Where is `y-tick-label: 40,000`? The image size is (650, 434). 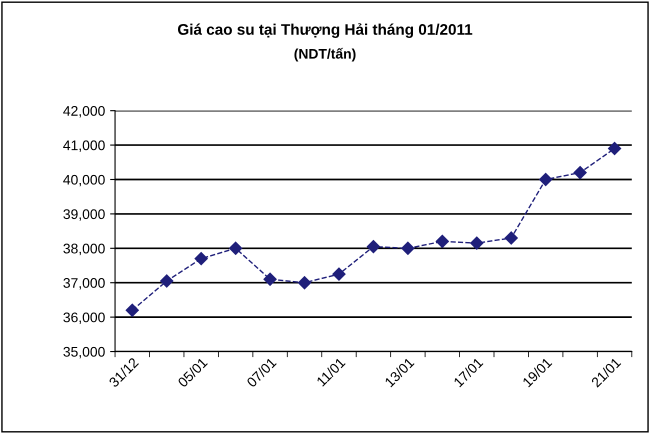 y-tick-label: 40,000 is located at coordinates (84, 180).